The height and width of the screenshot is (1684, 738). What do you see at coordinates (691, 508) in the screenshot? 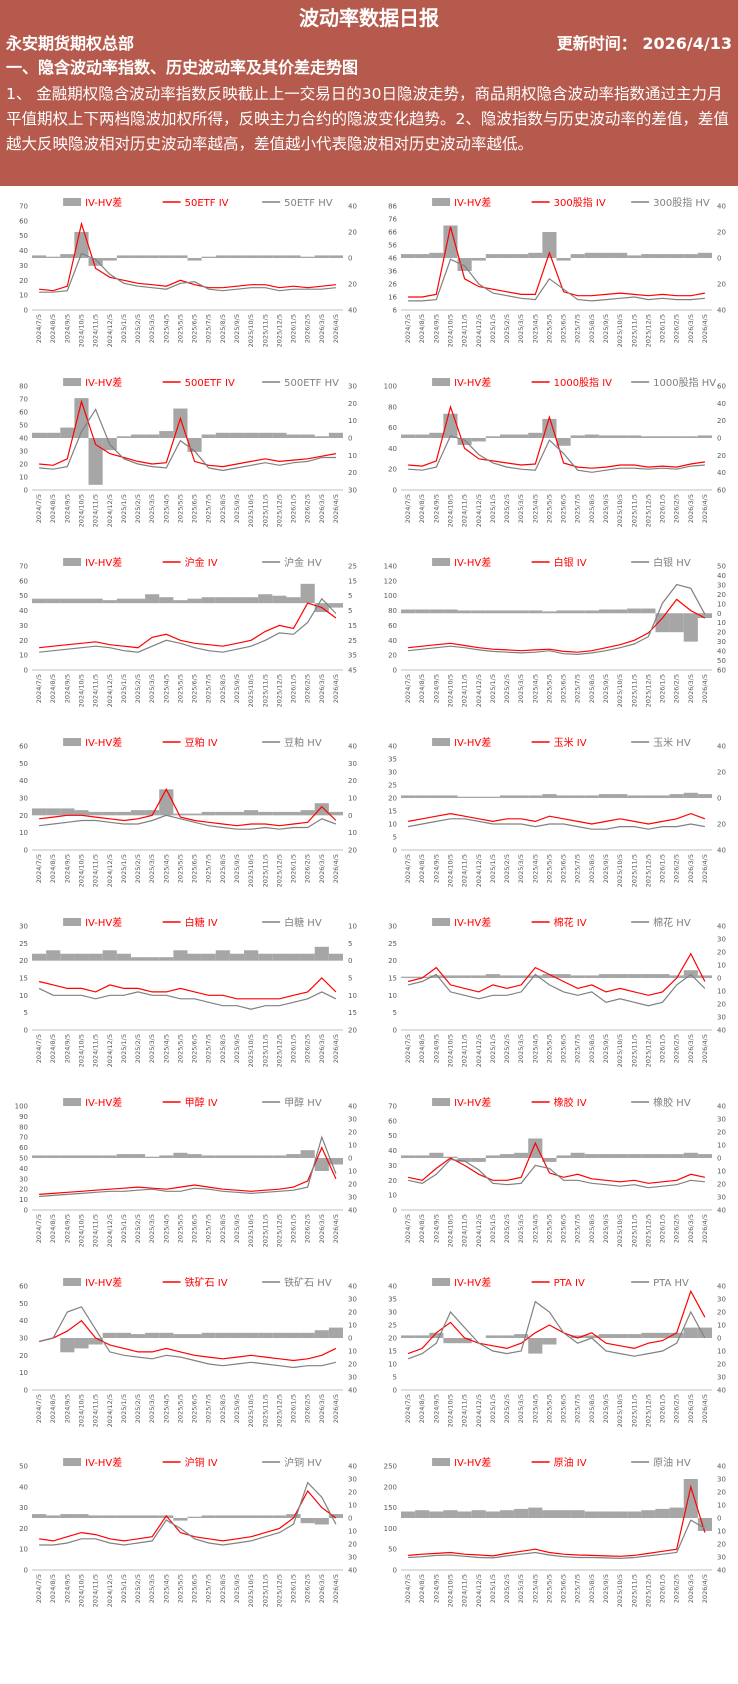
I see `x-tick-label: 2026/3/5` at bounding box center [691, 508].